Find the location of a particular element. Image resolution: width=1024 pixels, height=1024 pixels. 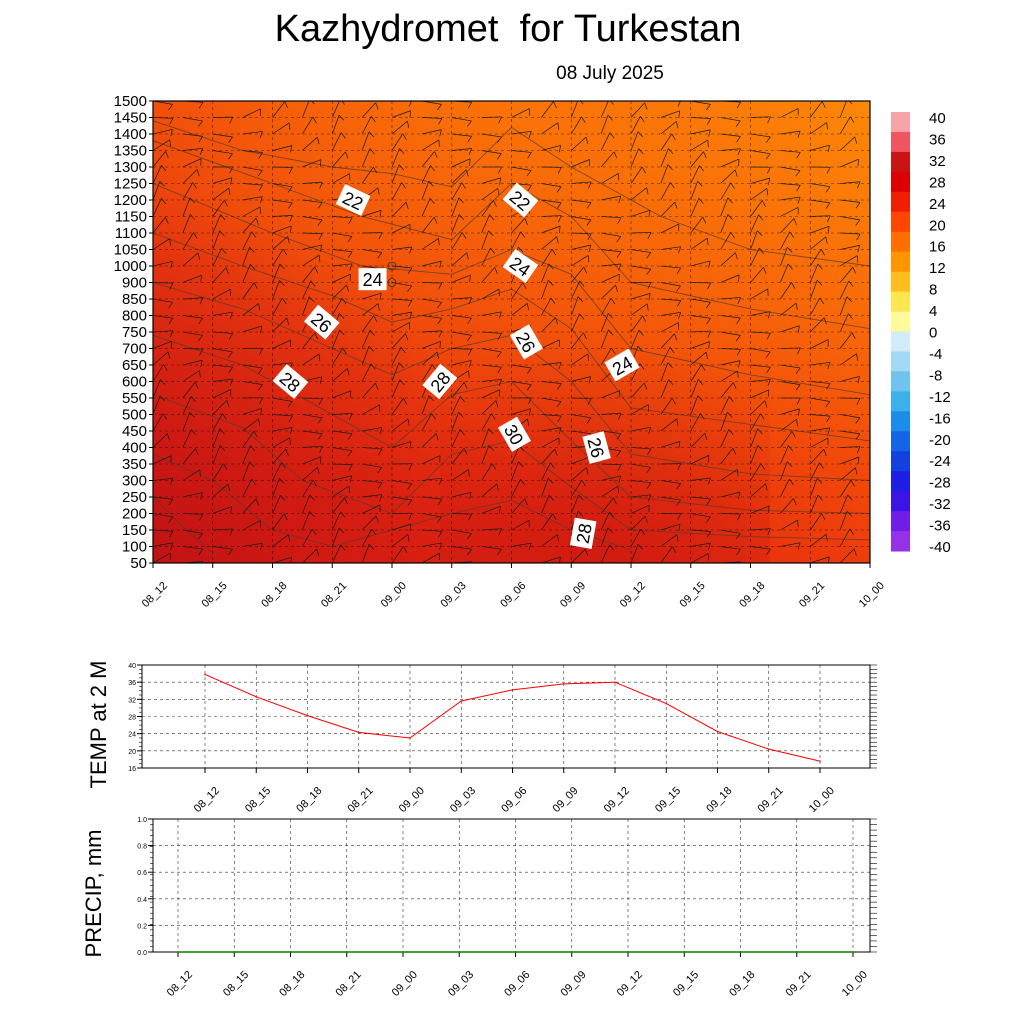

colorbar-swatch is located at coordinates (900, 381).